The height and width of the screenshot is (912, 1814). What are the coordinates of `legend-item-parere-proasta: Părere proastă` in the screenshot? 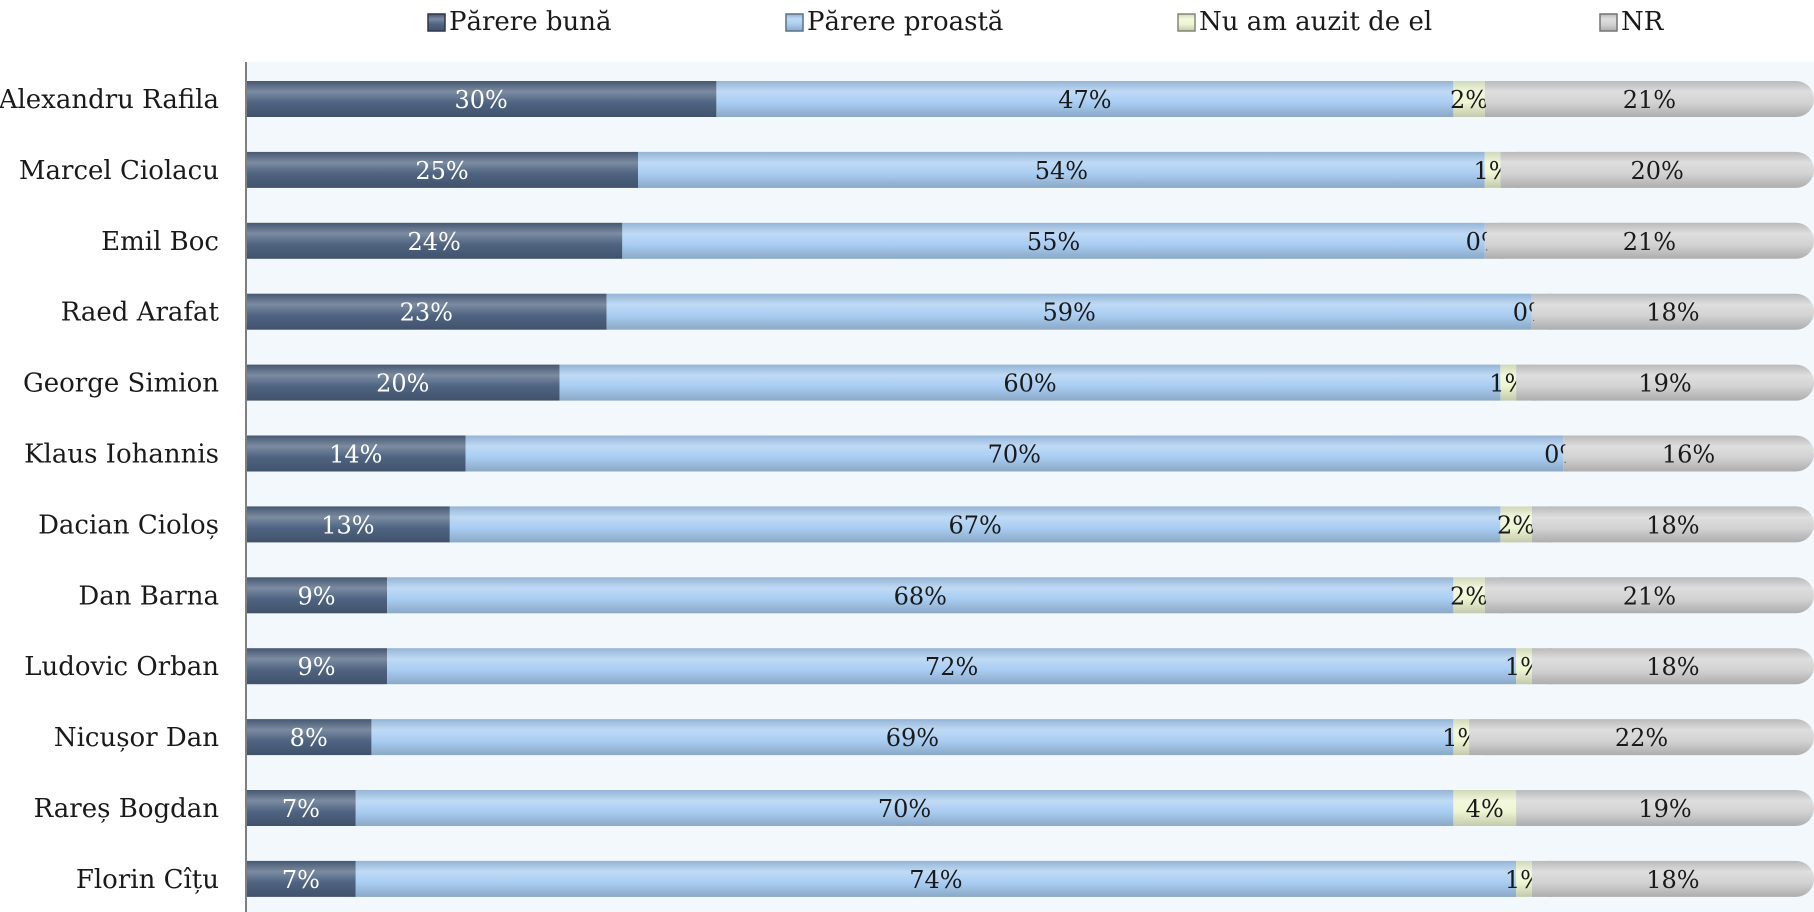 It's located at (894, 22).